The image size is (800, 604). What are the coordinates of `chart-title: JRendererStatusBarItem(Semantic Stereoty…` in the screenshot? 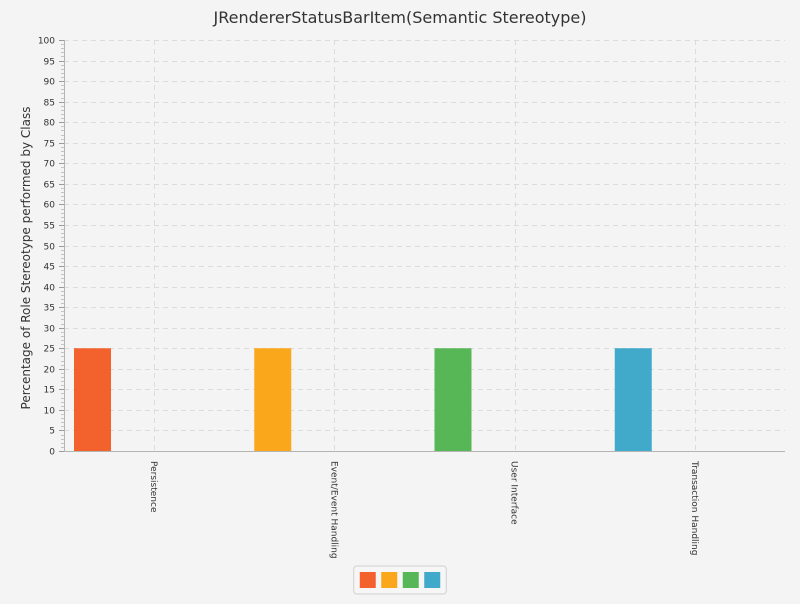 It's located at (399, 17).